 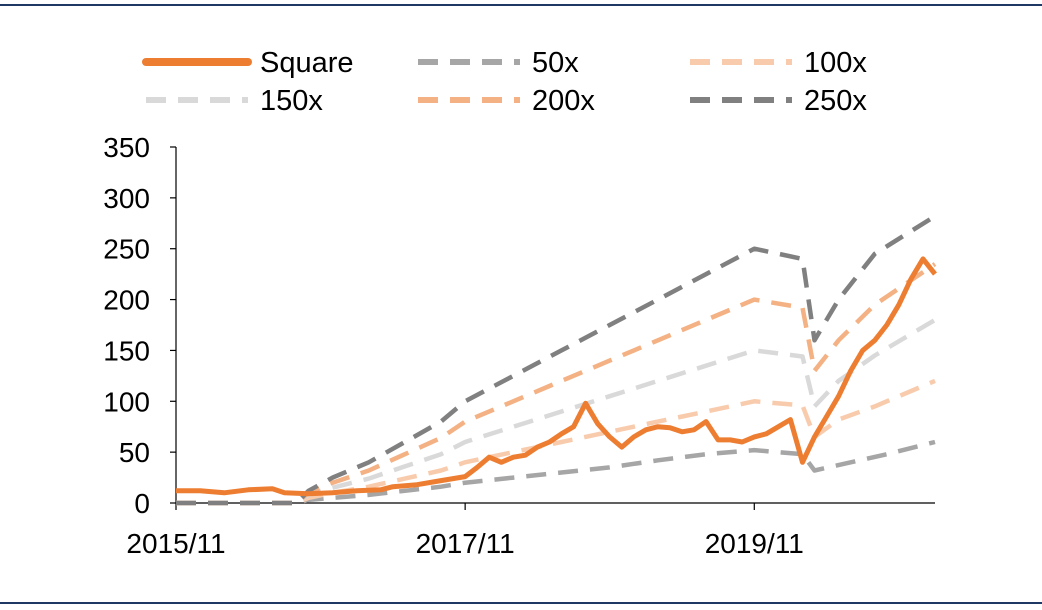 What do you see at coordinates (126, 401) in the screenshot?
I see `y-tick-label: 100` at bounding box center [126, 401].